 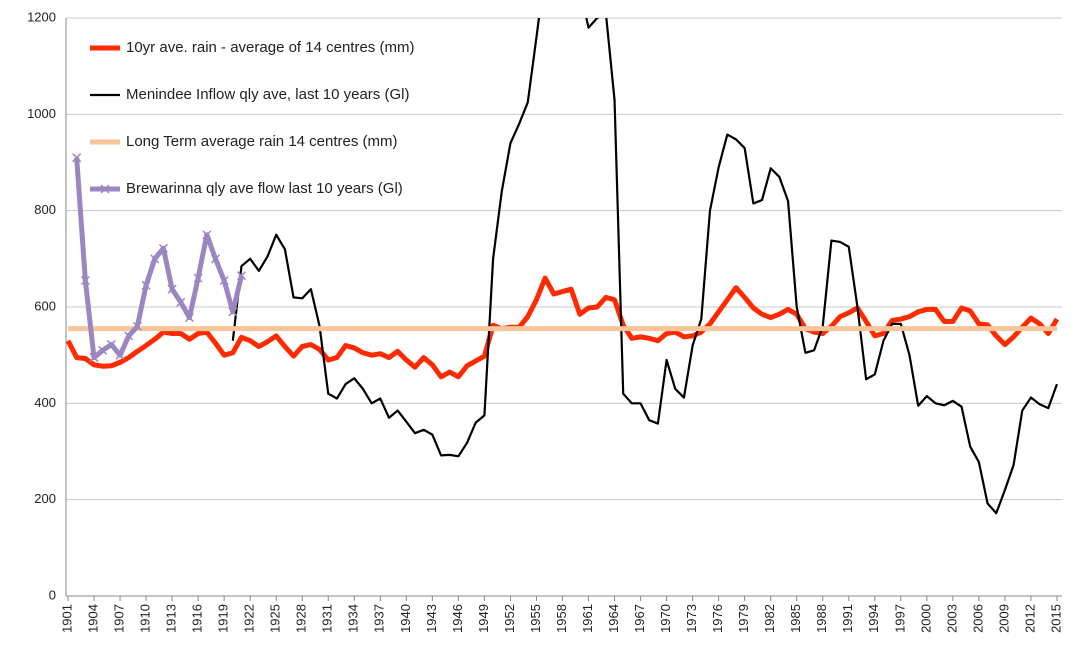 I want to click on x-tick-label: 1976, so click(x=717, y=618).